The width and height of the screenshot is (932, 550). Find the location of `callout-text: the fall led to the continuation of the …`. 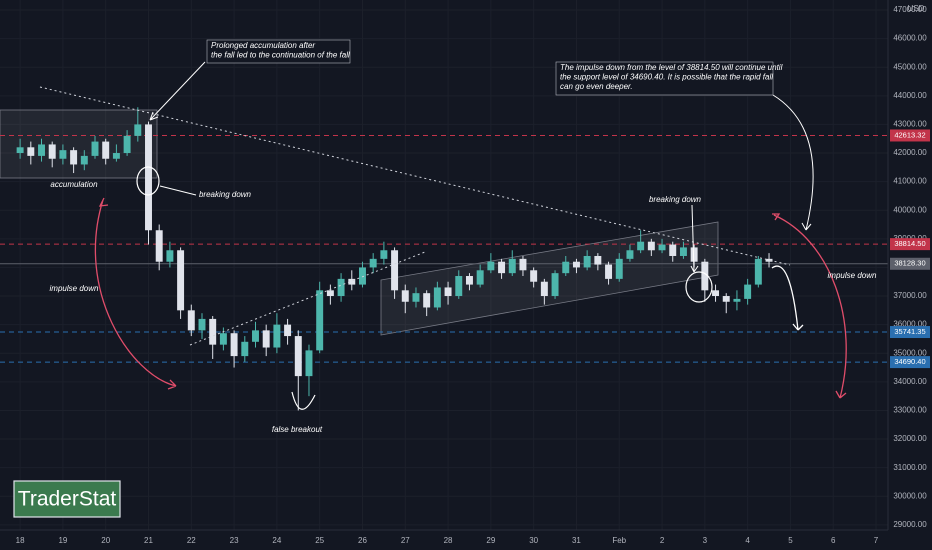

callout-text: the fall led to the continuation of the … is located at coordinates (280, 55).